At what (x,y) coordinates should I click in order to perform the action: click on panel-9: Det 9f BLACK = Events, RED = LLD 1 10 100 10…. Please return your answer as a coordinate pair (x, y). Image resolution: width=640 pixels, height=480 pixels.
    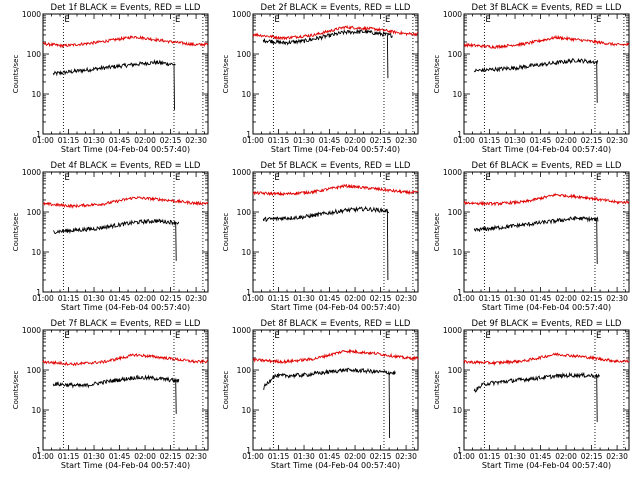
    Looking at the image, I should click on (531, 394).